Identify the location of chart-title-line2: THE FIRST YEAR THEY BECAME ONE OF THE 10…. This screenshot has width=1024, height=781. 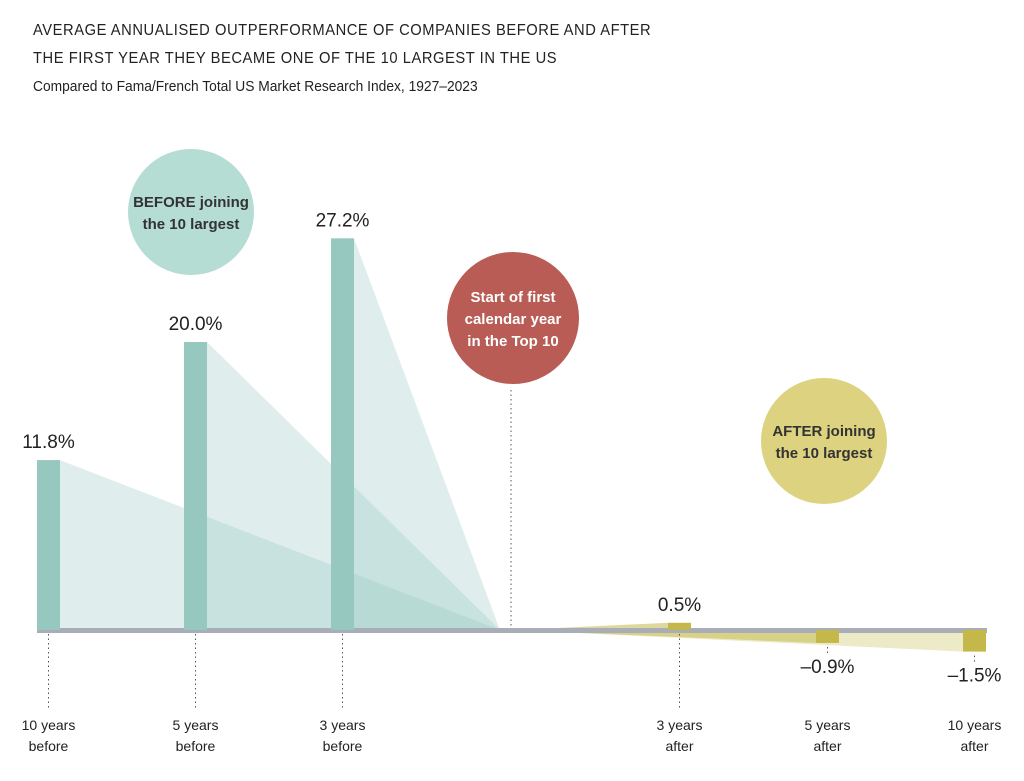
(295, 58).